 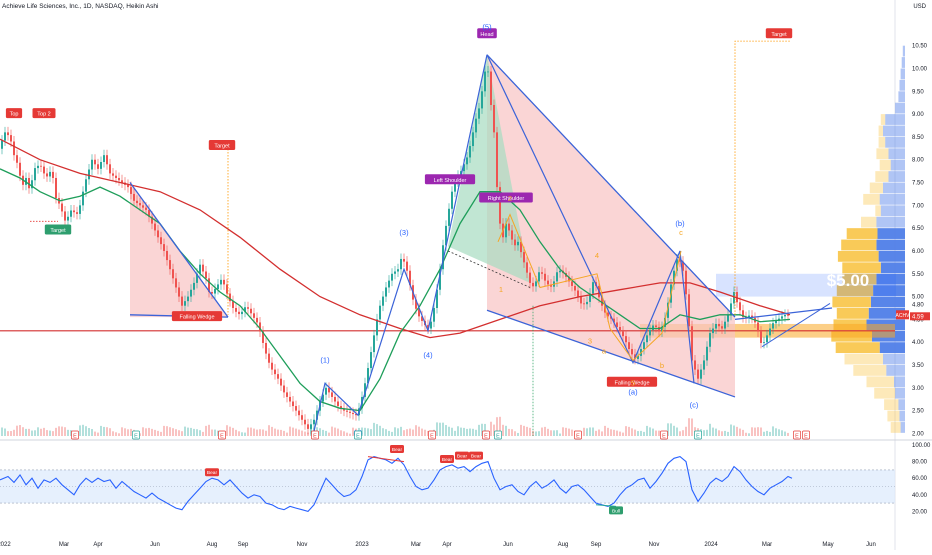 I want to click on oscillator-tick-label: 20.00, so click(x=920, y=512).